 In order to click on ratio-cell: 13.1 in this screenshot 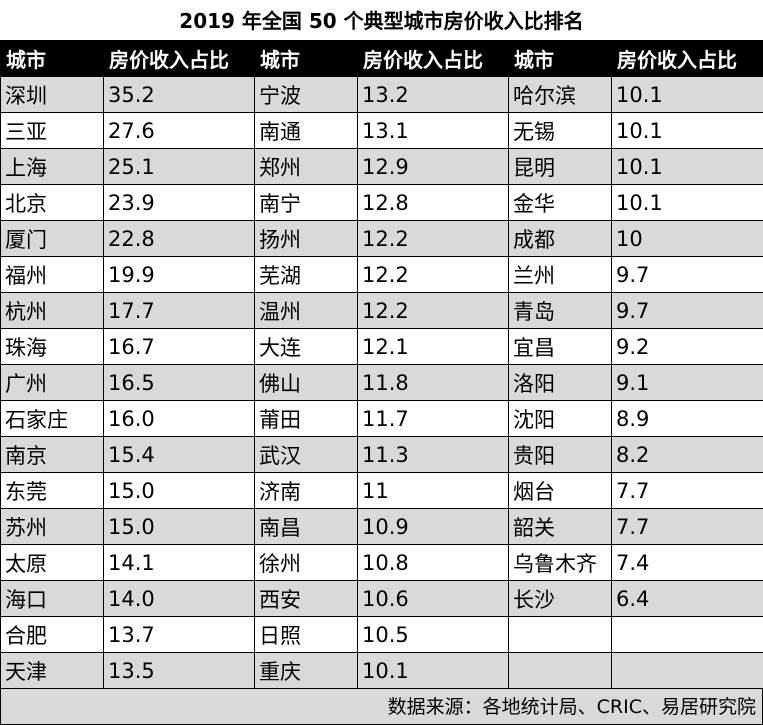, I will do `click(433, 130)`.